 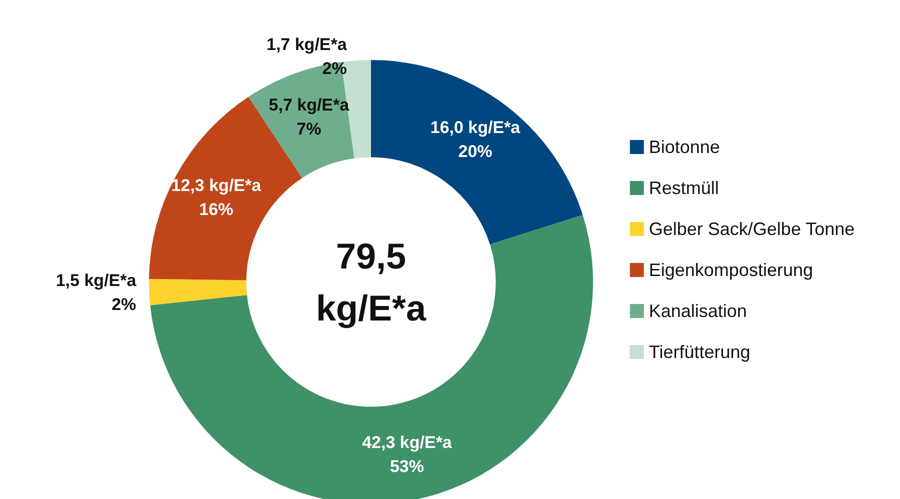 What do you see at coordinates (699, 352) in the screenshot?
I see `legend-label: Tierfütterung` at bounding box center [699, 352].